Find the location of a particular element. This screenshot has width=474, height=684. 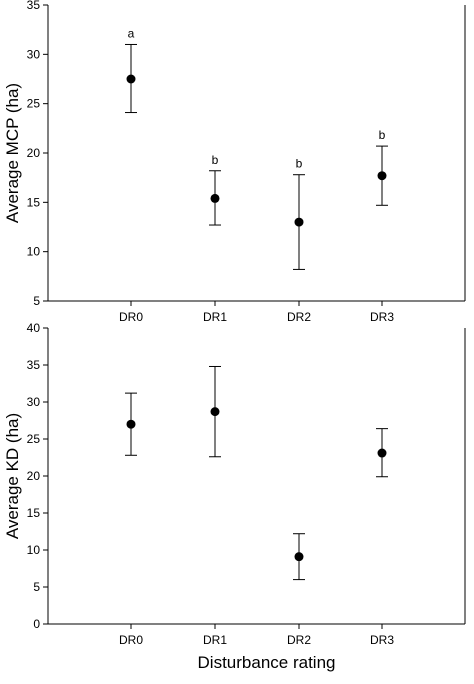

y-tick-label: 0 is located at coordinates (36, 624).